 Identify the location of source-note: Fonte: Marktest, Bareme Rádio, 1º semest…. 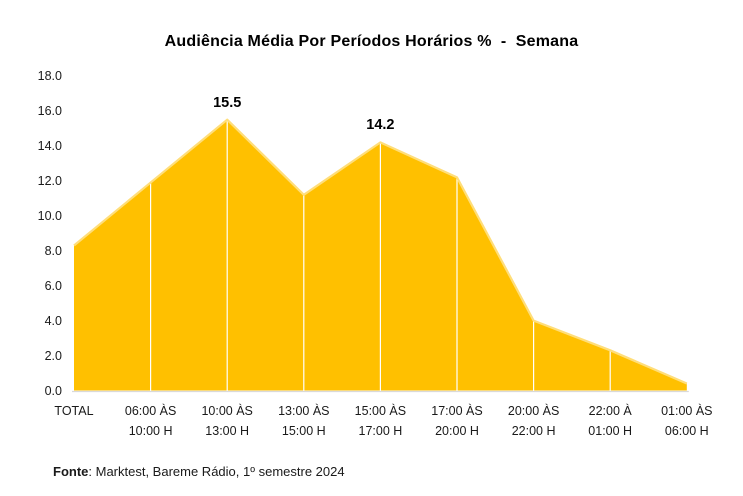
(199, 471).